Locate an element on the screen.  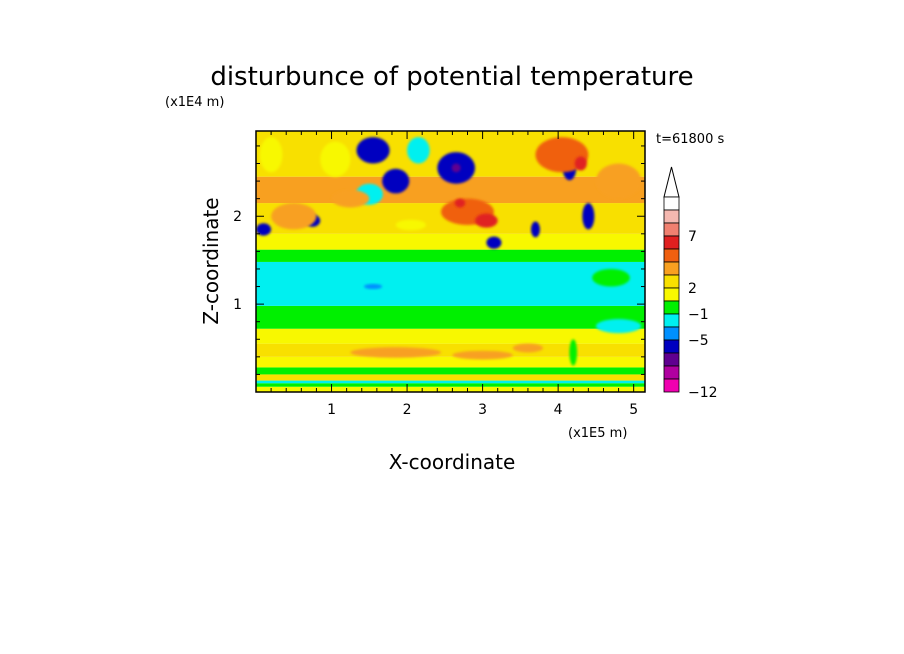
x-axis-label: X-coordinate is located at coordinates (452, 462).